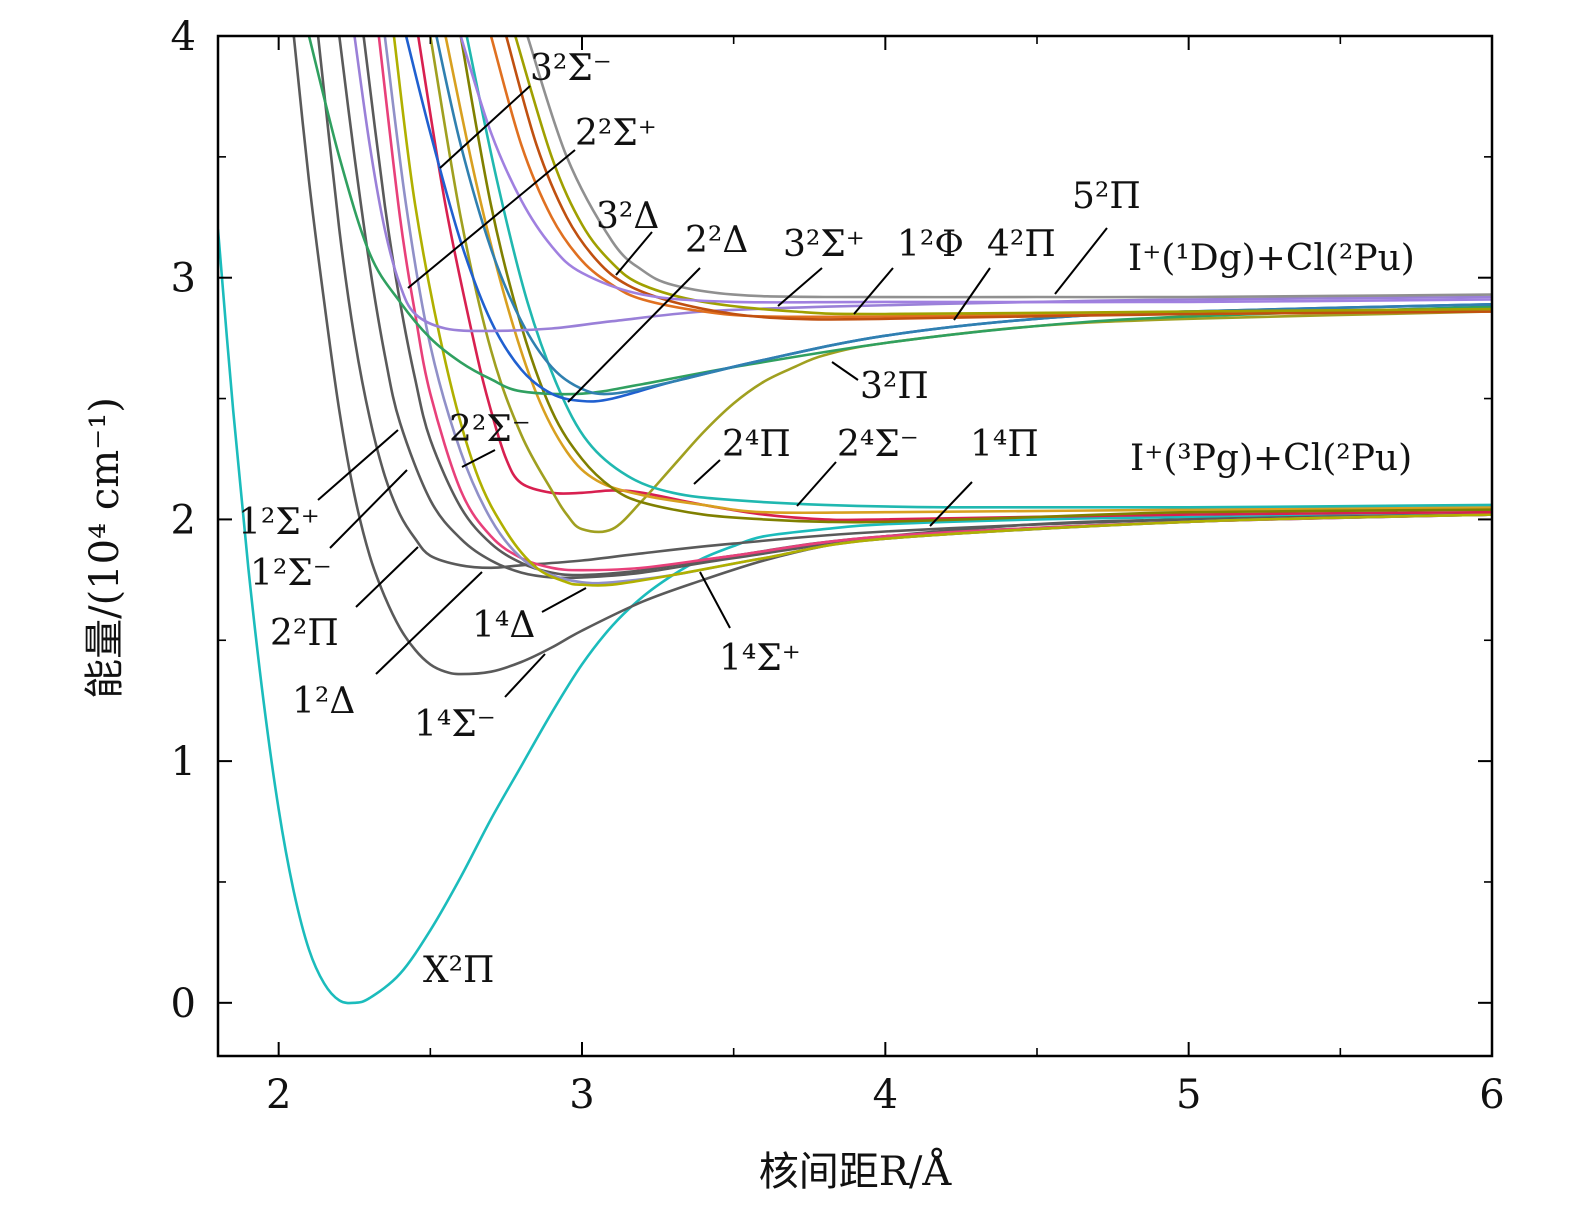 This screenshot has width=1575, height=1211. I want to click on state-label: I⁺(¹Dg)+Cl(²Pu), so click(1271, 258).